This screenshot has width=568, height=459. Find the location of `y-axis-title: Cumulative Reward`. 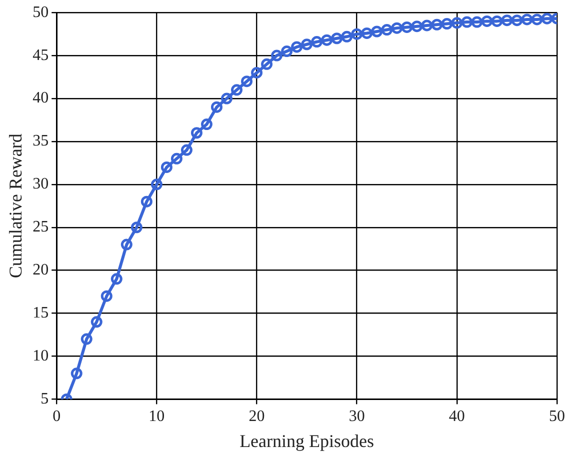

y-axis-title: Cumulative Reward is located at coordinates (16, 206).